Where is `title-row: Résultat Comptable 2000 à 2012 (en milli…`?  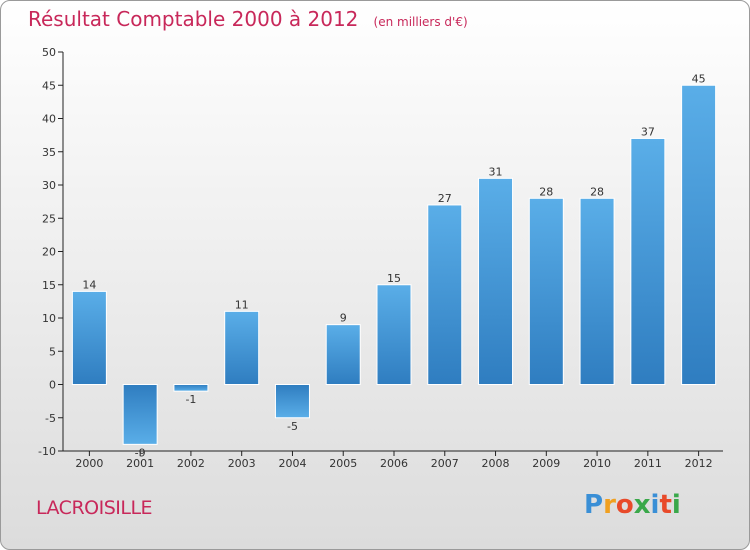
title-row: Résultat Comptable 2000 à 2012 (en milli… is located at coordinates (248, 19).